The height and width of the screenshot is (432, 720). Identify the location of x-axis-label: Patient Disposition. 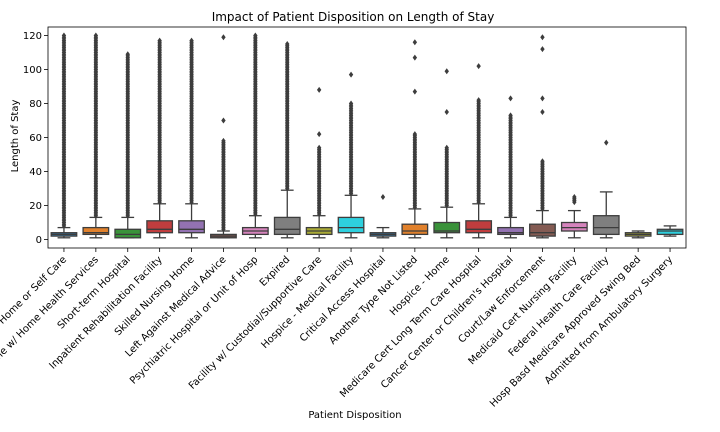
(354, 415).